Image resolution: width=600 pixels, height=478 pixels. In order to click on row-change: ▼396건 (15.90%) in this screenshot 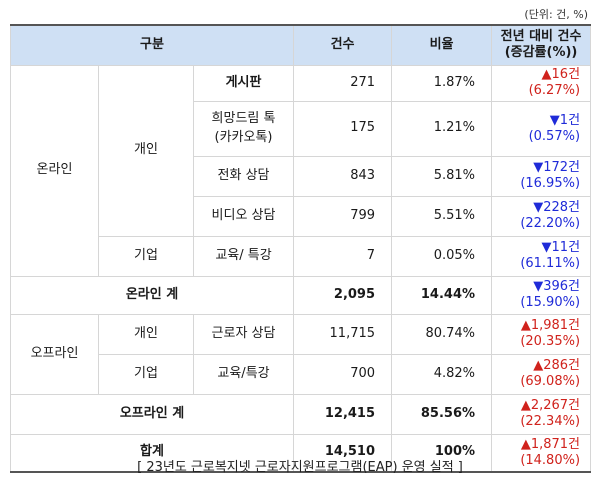, I will do `click(541, 295)`.